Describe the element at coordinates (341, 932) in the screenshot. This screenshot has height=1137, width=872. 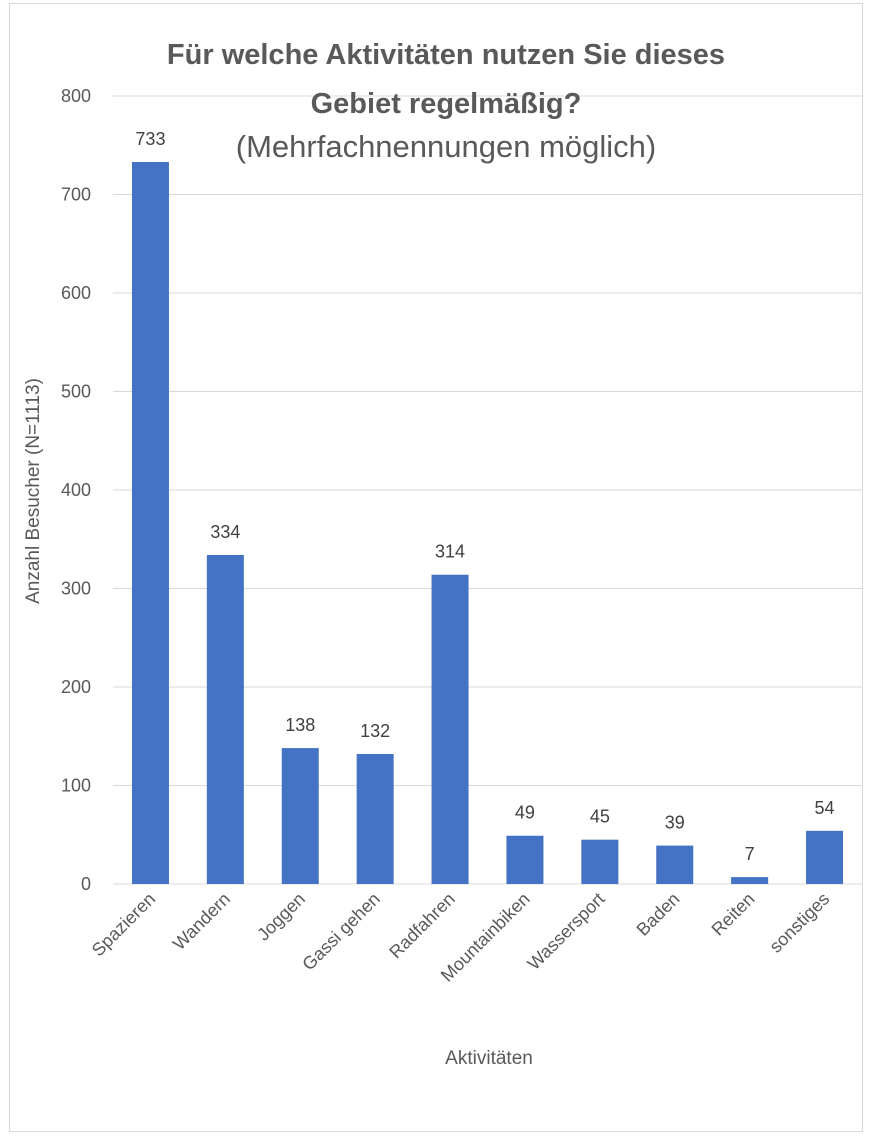
I see `x-tick-label: Gassi gehen` at that location.